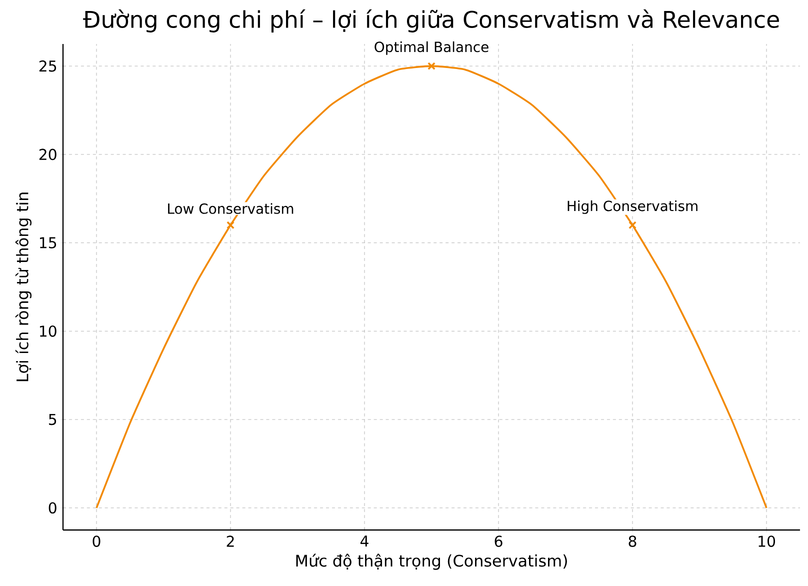 The image size is (808, 586). Describe the element at coordinates (48, 242) in the screenshot. I see `y-tick-label: 15` at that location.